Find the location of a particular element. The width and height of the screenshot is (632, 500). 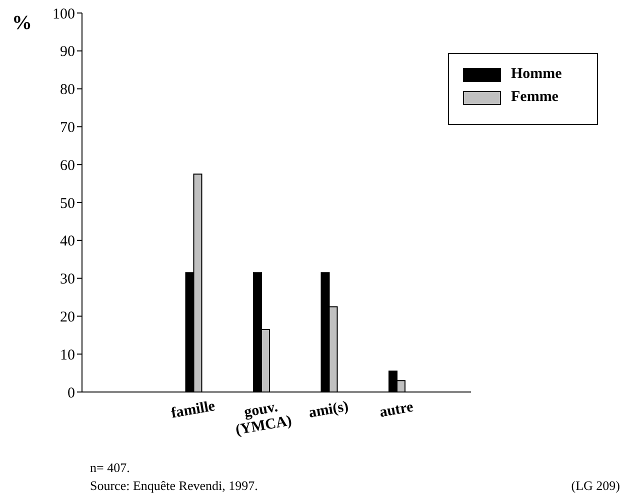

legend-label: Femme is located at coordinates (534, 97).